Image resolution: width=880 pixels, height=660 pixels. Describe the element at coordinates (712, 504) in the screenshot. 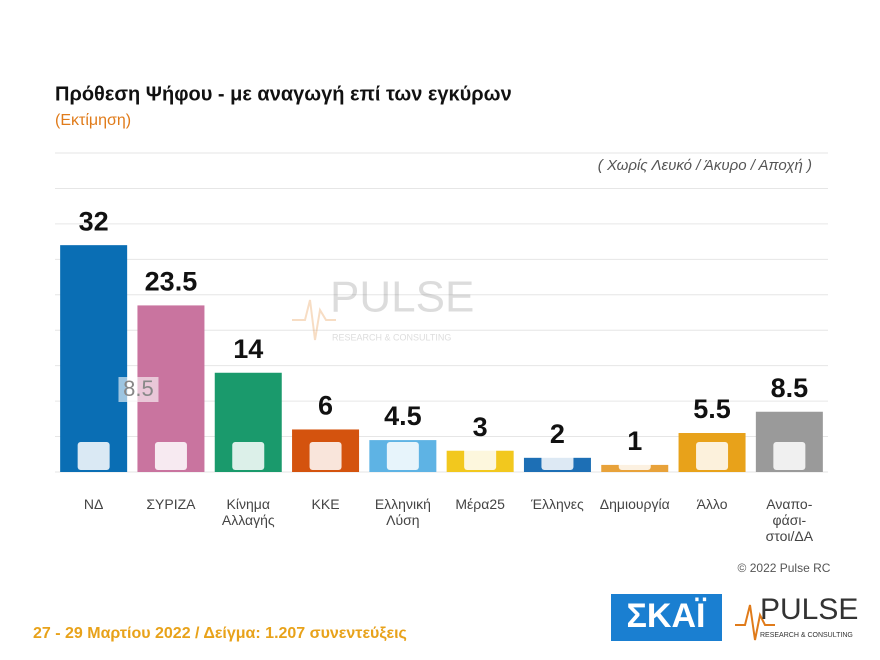

I see `category-label: Άλλο` at that location.